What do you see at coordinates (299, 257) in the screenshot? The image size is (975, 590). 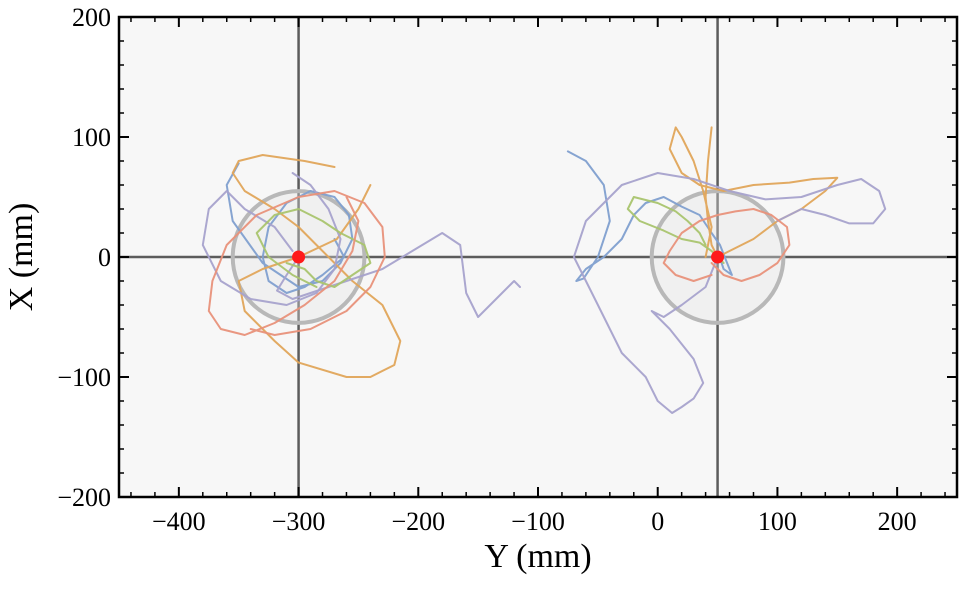 I see `target-left-center-dot` at bounding box center [299, 257].